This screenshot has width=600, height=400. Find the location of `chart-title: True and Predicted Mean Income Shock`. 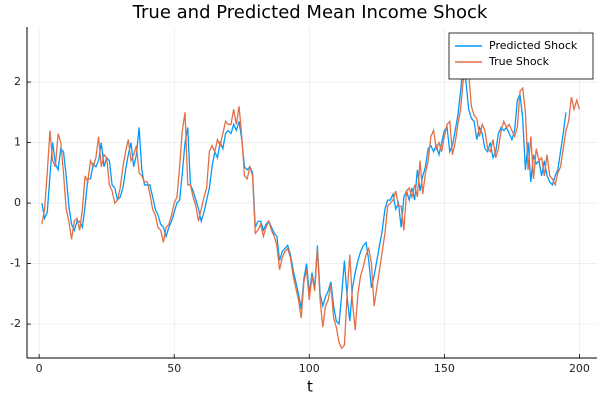

chart-title: True and Predicted Mean Income Shock is located at coordinates (310, 12).